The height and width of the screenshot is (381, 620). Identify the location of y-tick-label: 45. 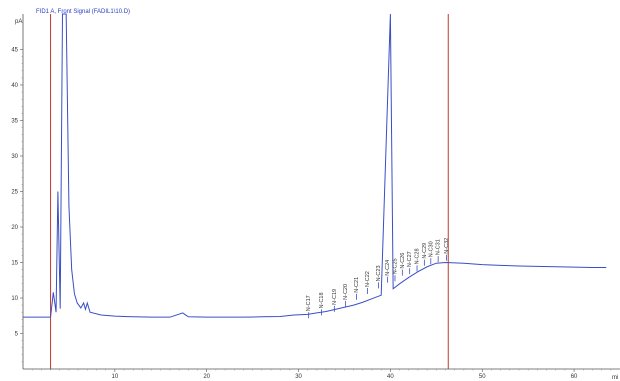
(14, 51).